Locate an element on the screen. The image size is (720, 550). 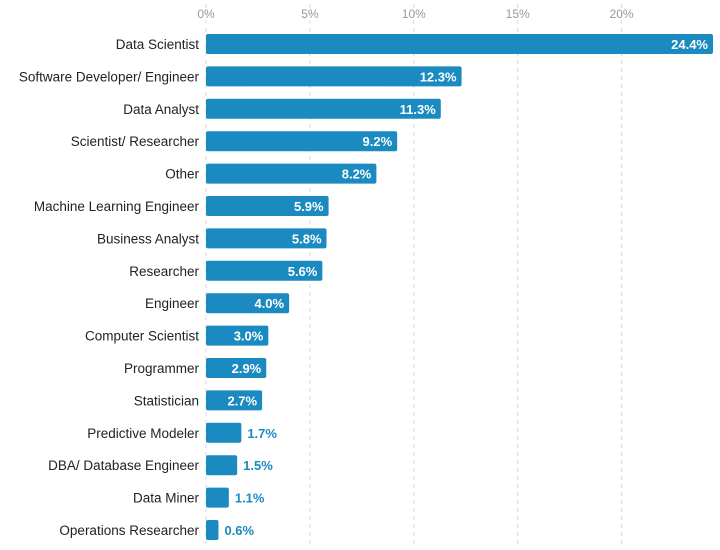
x-tick-label: 20% is located at coordinates (622, 14).